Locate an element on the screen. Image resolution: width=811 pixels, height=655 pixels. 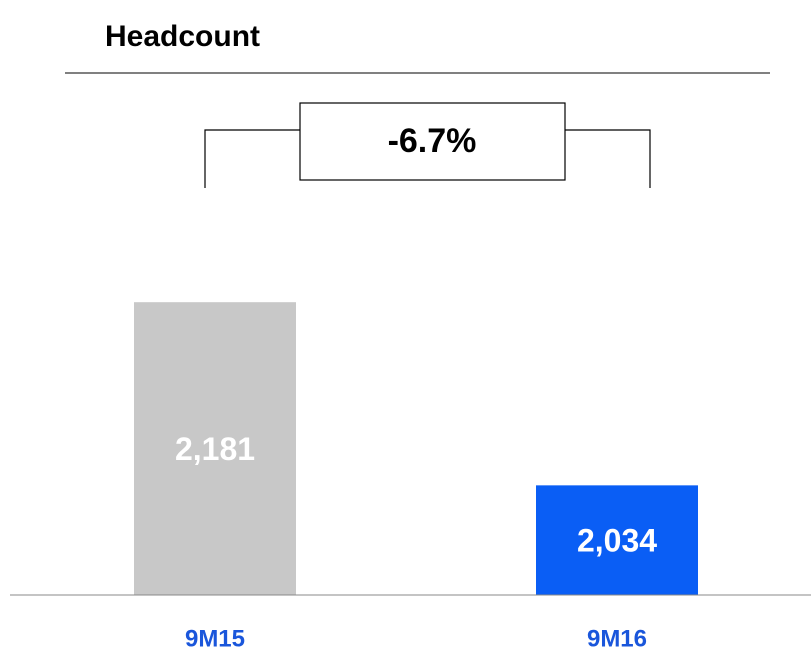
x-tick-label: 9M16 is located at coordinates (617, 638).